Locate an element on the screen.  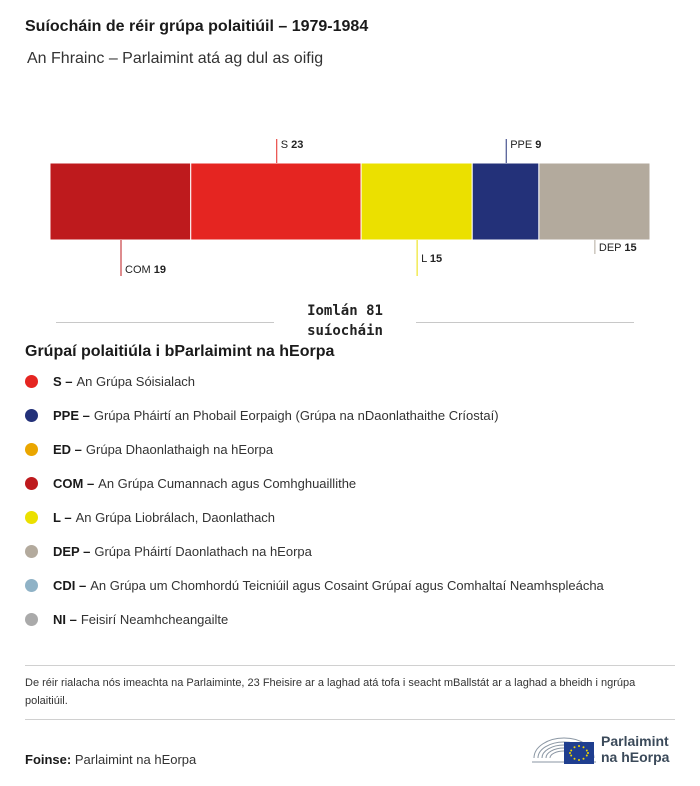
legend-abbr: CDI – is located at coordinates (70, 585).